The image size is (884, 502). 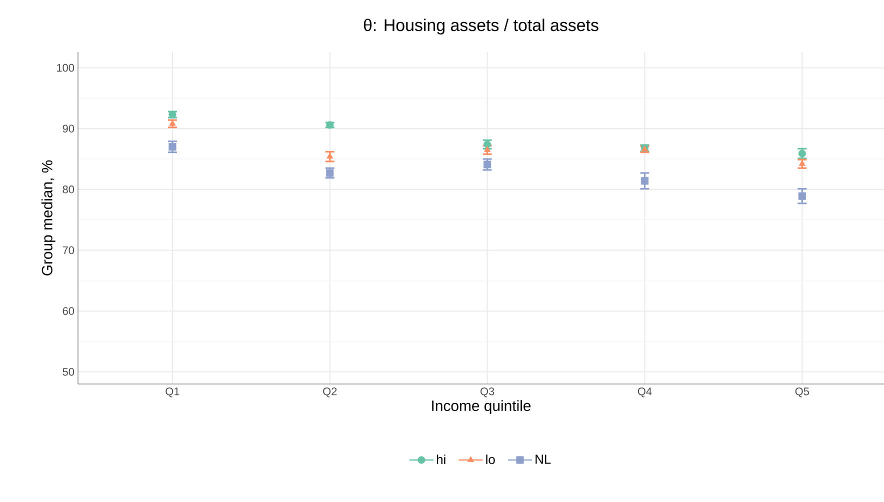 I want to click on x-tick-label: Q5, so click(x=802, y=393).